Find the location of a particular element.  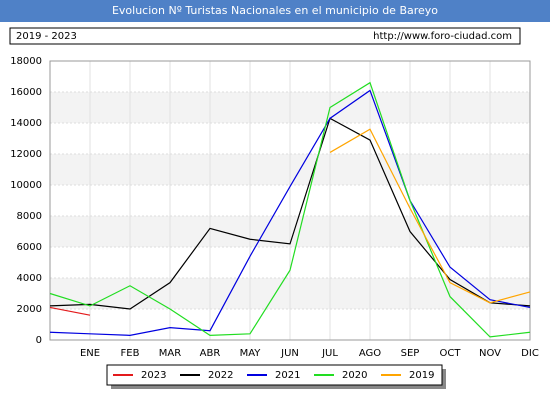

period: 2019 - 2023 is located at coordinates (46, 36).